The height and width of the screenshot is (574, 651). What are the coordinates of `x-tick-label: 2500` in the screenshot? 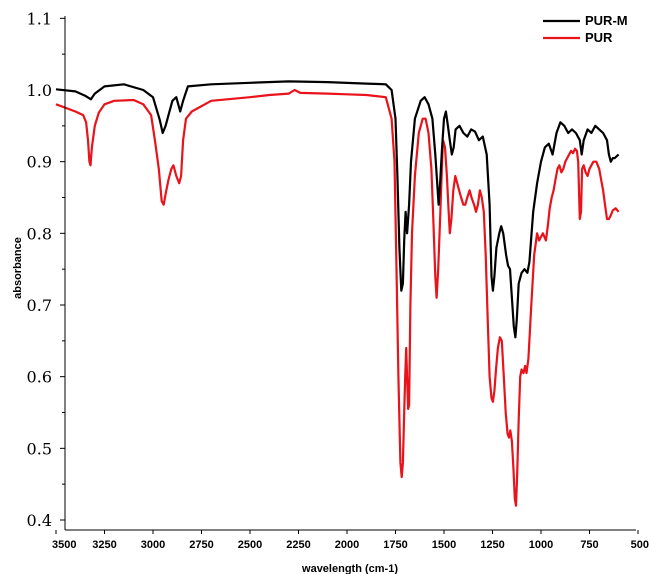 It's located at (250, 545).